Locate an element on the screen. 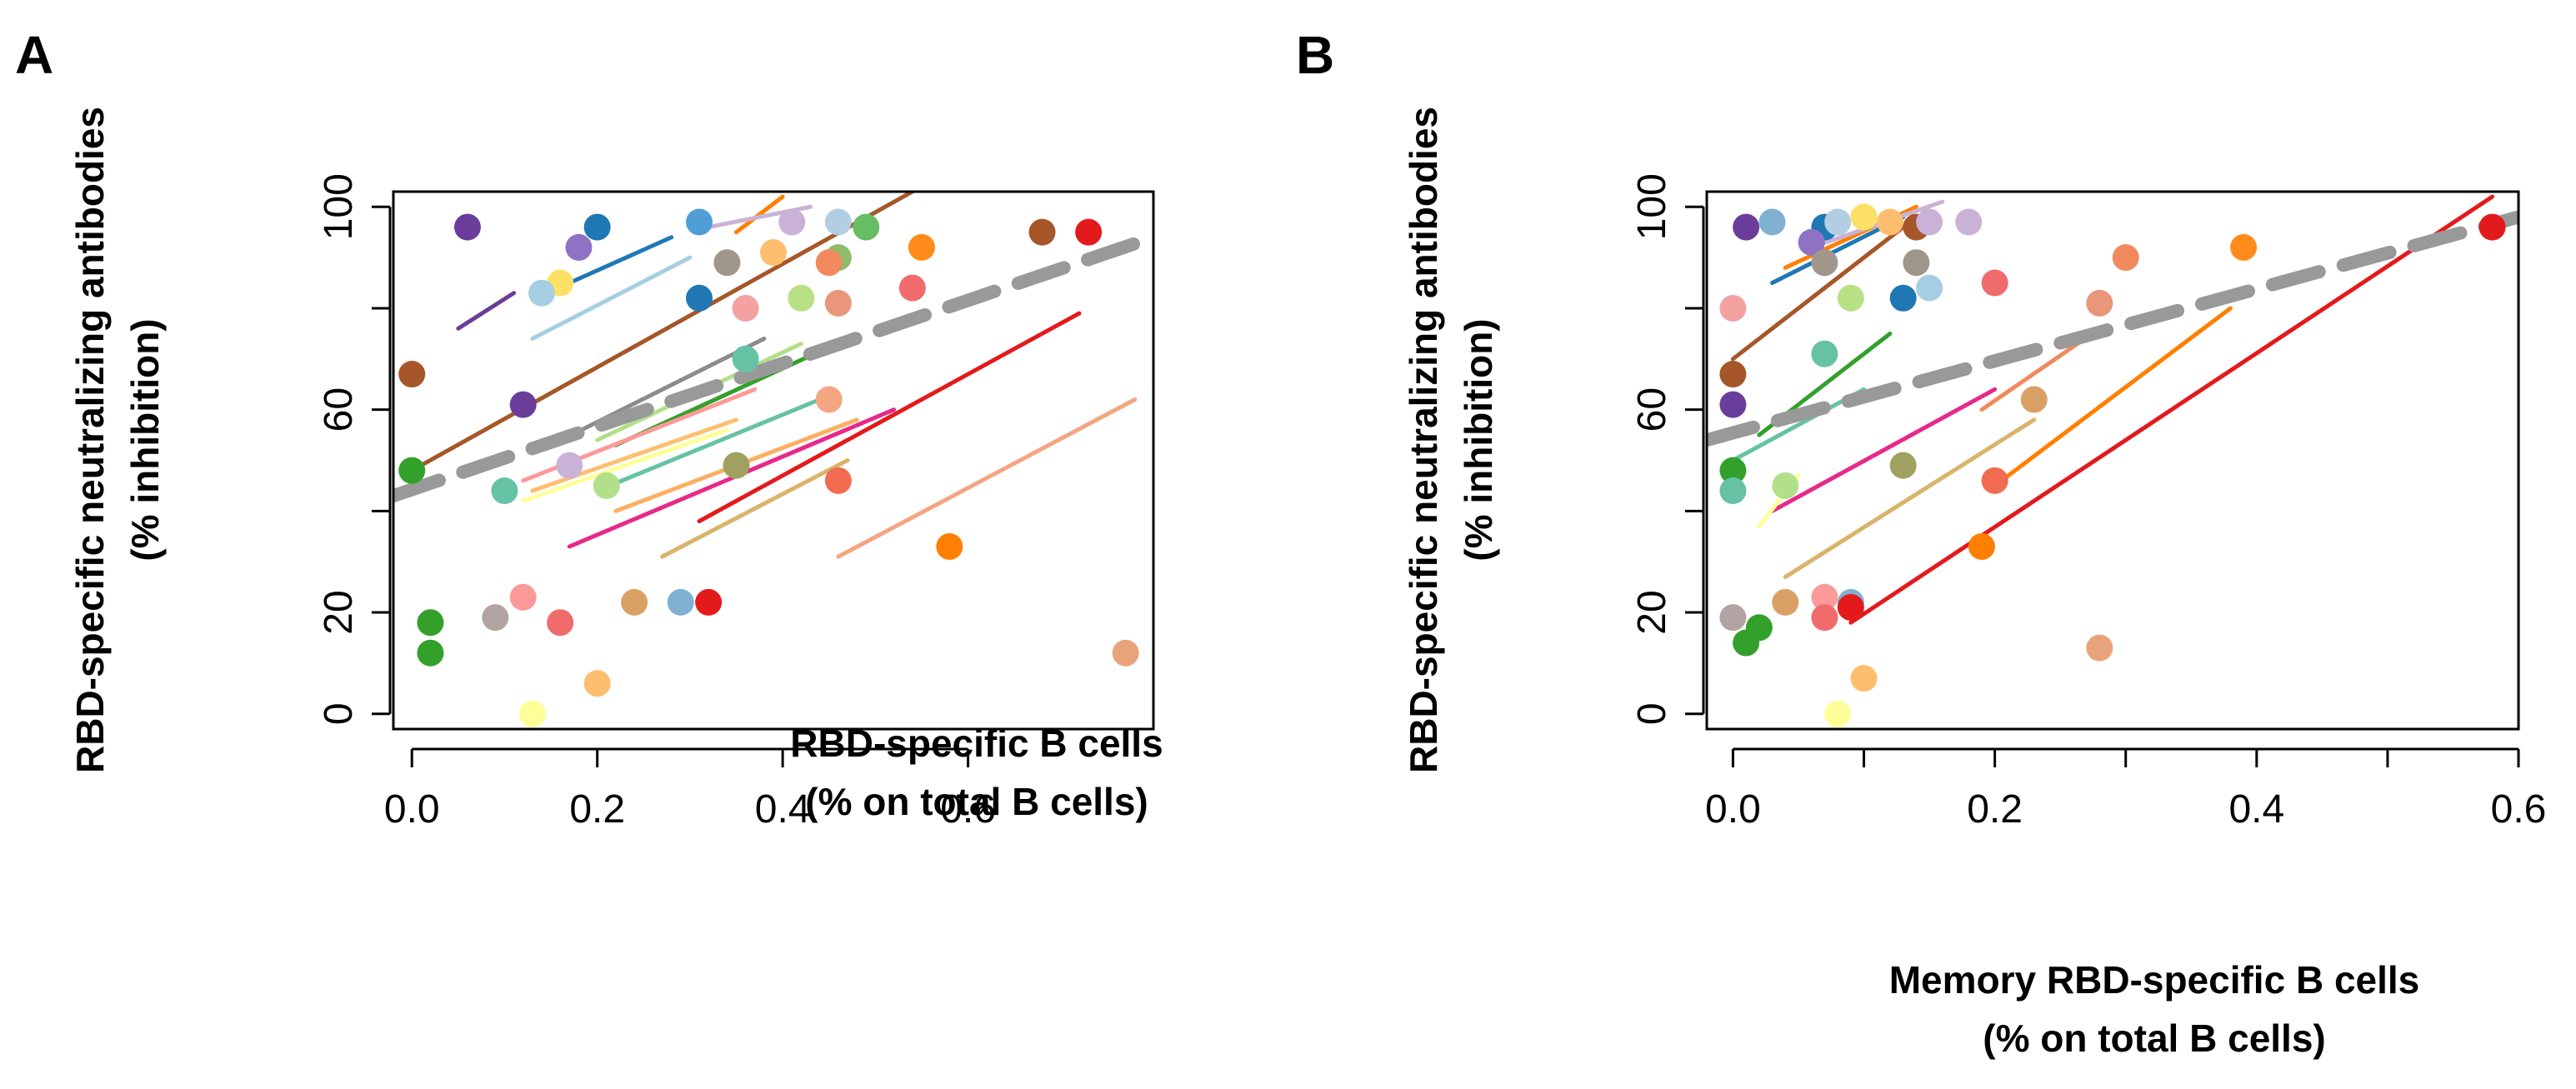 The height and width of the screenshot is (1089, 2576). panel-b-x-tick-label-1: 0.2 is located at coordinates (1995, 809).